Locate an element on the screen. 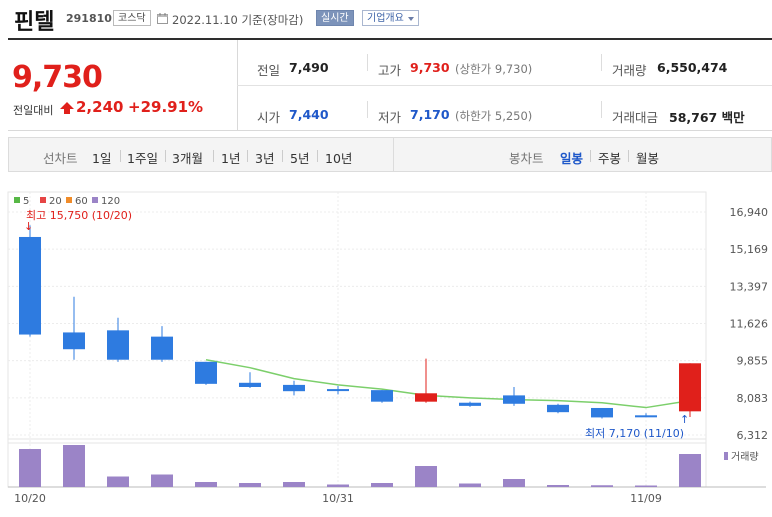 Image resolution: width=772 pixels, height=517 pixels. min-price-label: 최저 7,170 (11/10) is located at coordinates (634, 433).